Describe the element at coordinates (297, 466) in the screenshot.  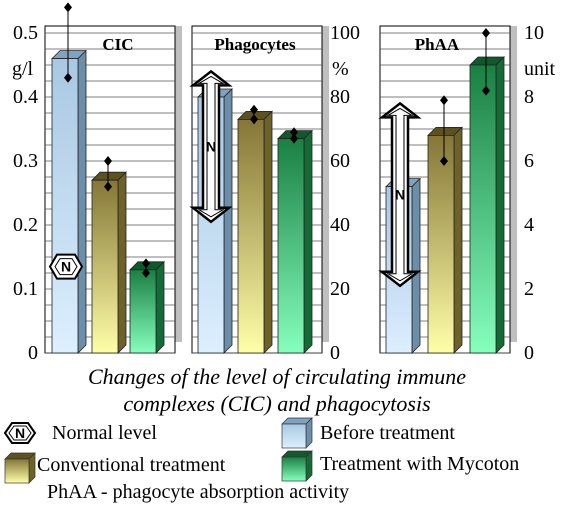
I see `legend-mycoton-swatch` at that location.